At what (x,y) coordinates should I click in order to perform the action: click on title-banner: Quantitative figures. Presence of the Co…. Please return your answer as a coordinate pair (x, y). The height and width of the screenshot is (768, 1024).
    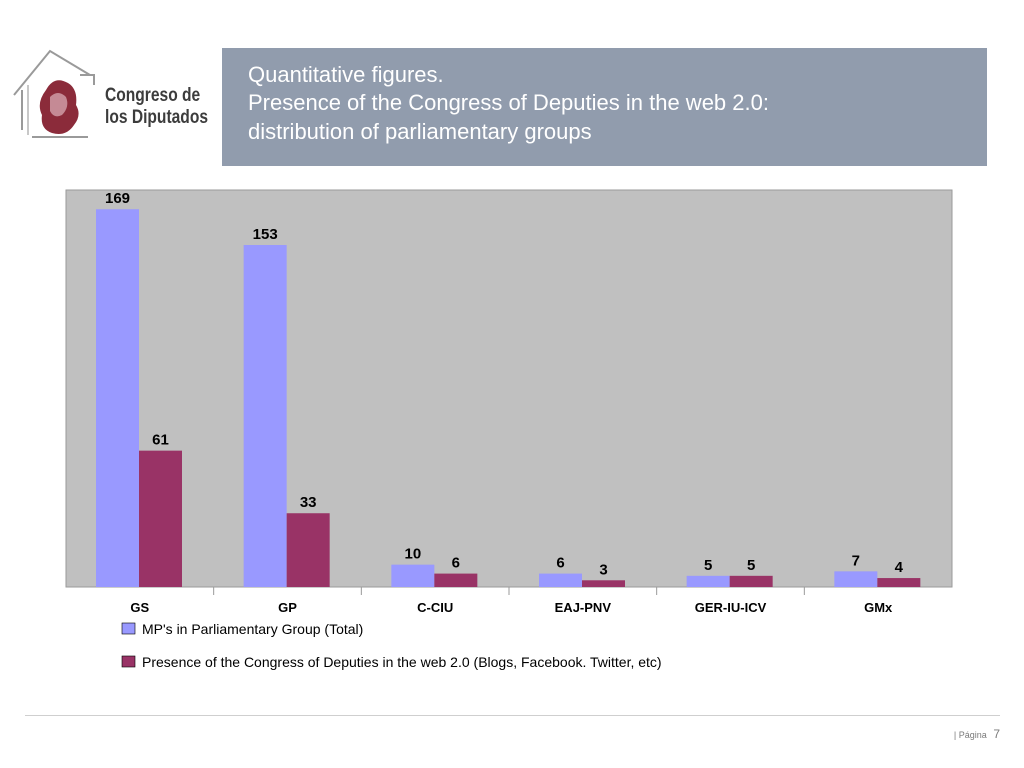
    Looking at the image, I should click on (604, 107).